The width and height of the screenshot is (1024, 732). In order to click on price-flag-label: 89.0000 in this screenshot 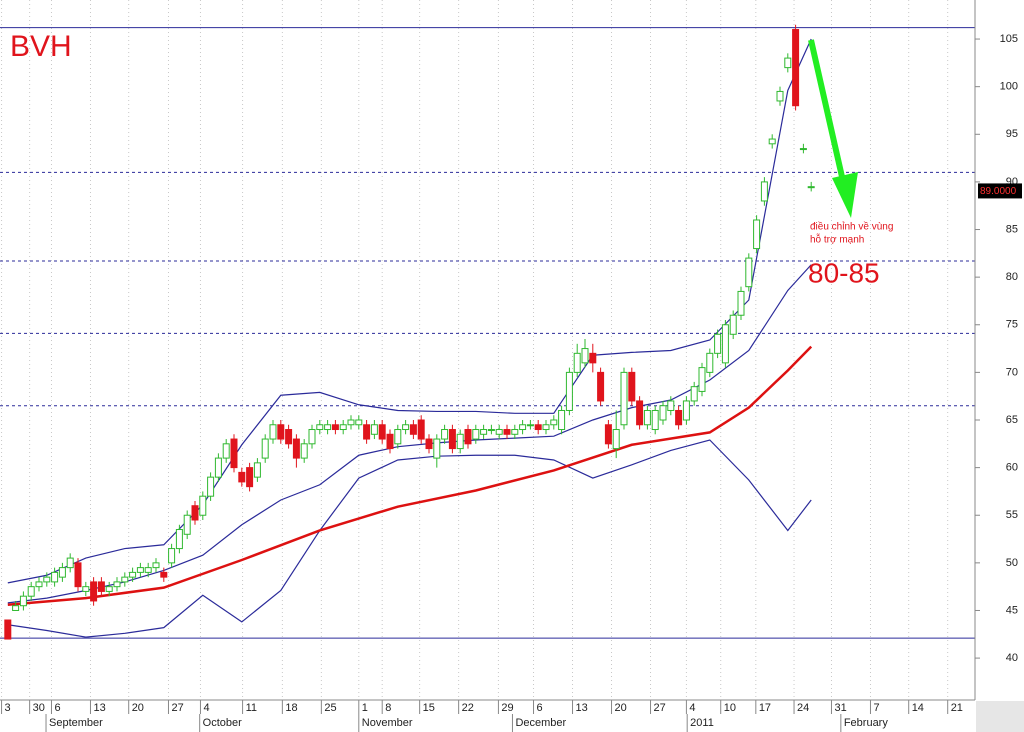, I will do `click(998, 191)`.